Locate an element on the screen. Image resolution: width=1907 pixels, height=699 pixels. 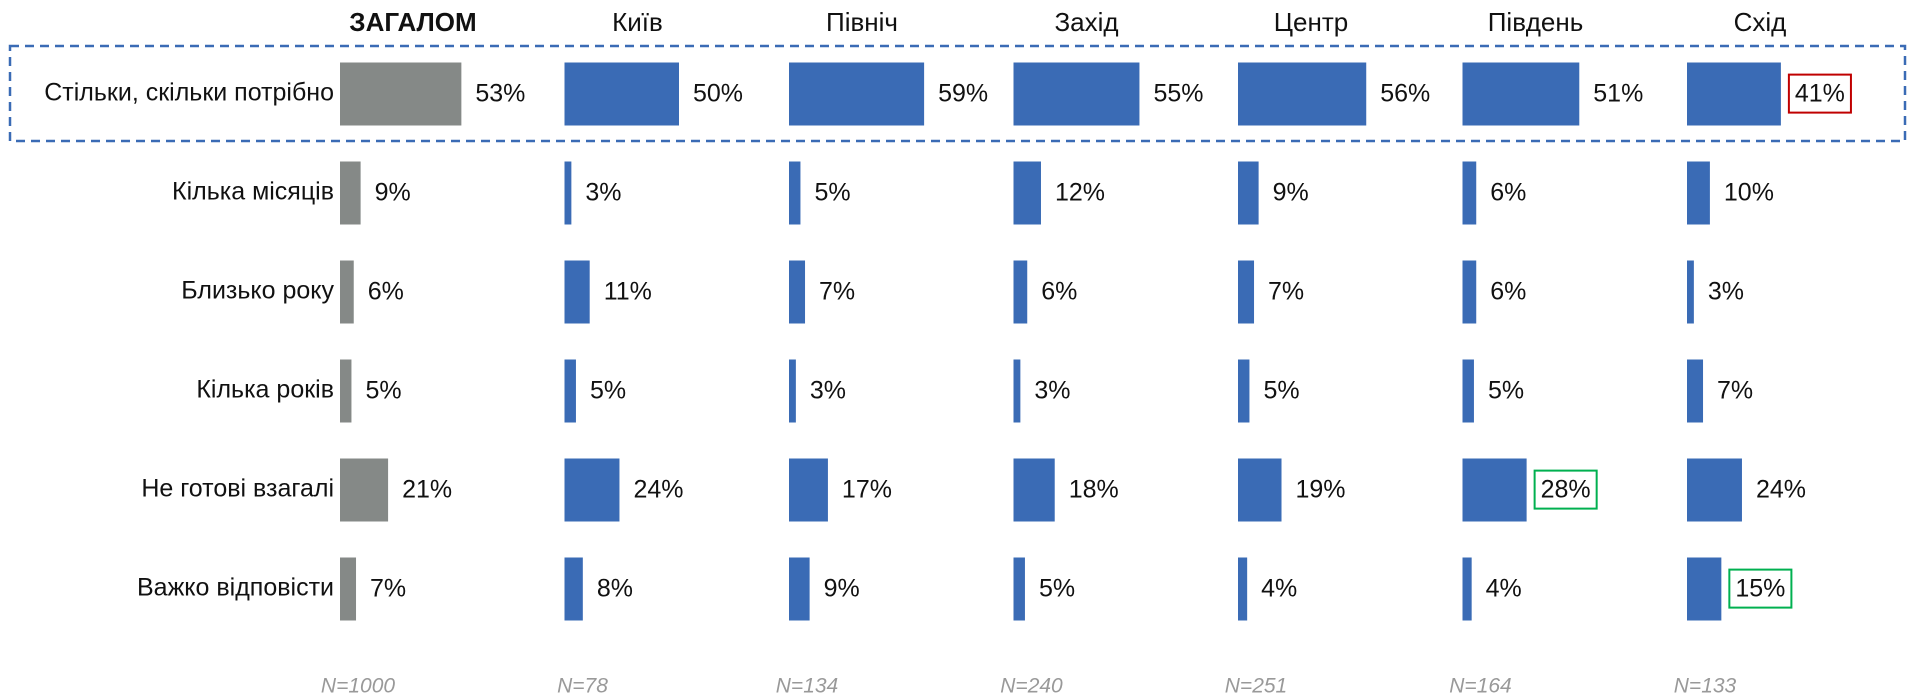
sample-size-note: N=240 is located at coordinates (1031, 686).